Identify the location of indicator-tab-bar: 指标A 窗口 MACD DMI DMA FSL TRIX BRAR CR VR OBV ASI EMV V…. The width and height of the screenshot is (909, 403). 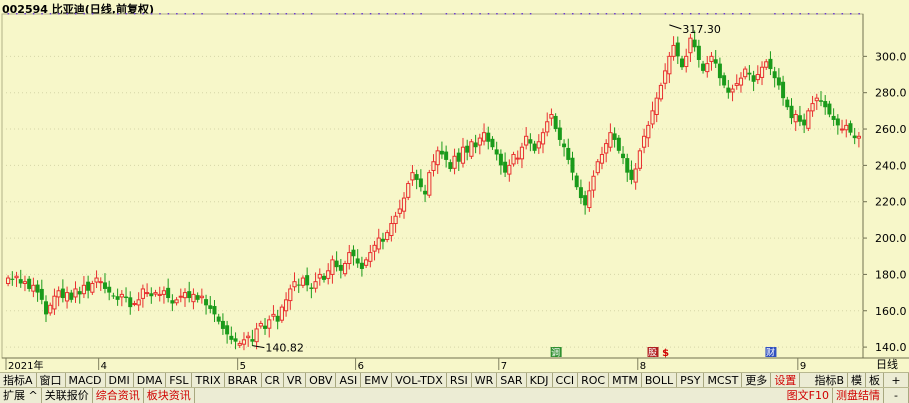
(454, 380).